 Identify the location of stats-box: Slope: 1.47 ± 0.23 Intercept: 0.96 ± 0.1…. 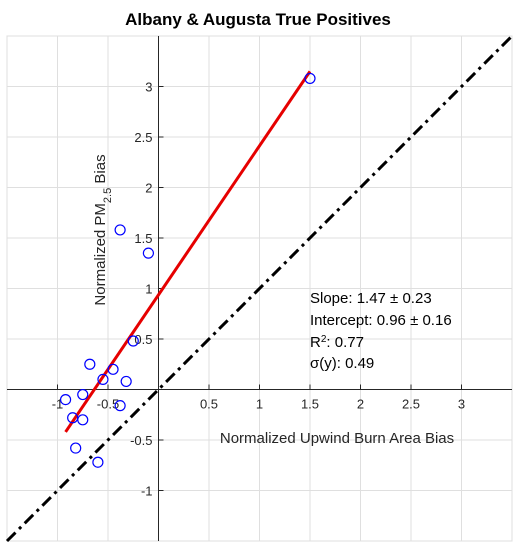
(381, 331).